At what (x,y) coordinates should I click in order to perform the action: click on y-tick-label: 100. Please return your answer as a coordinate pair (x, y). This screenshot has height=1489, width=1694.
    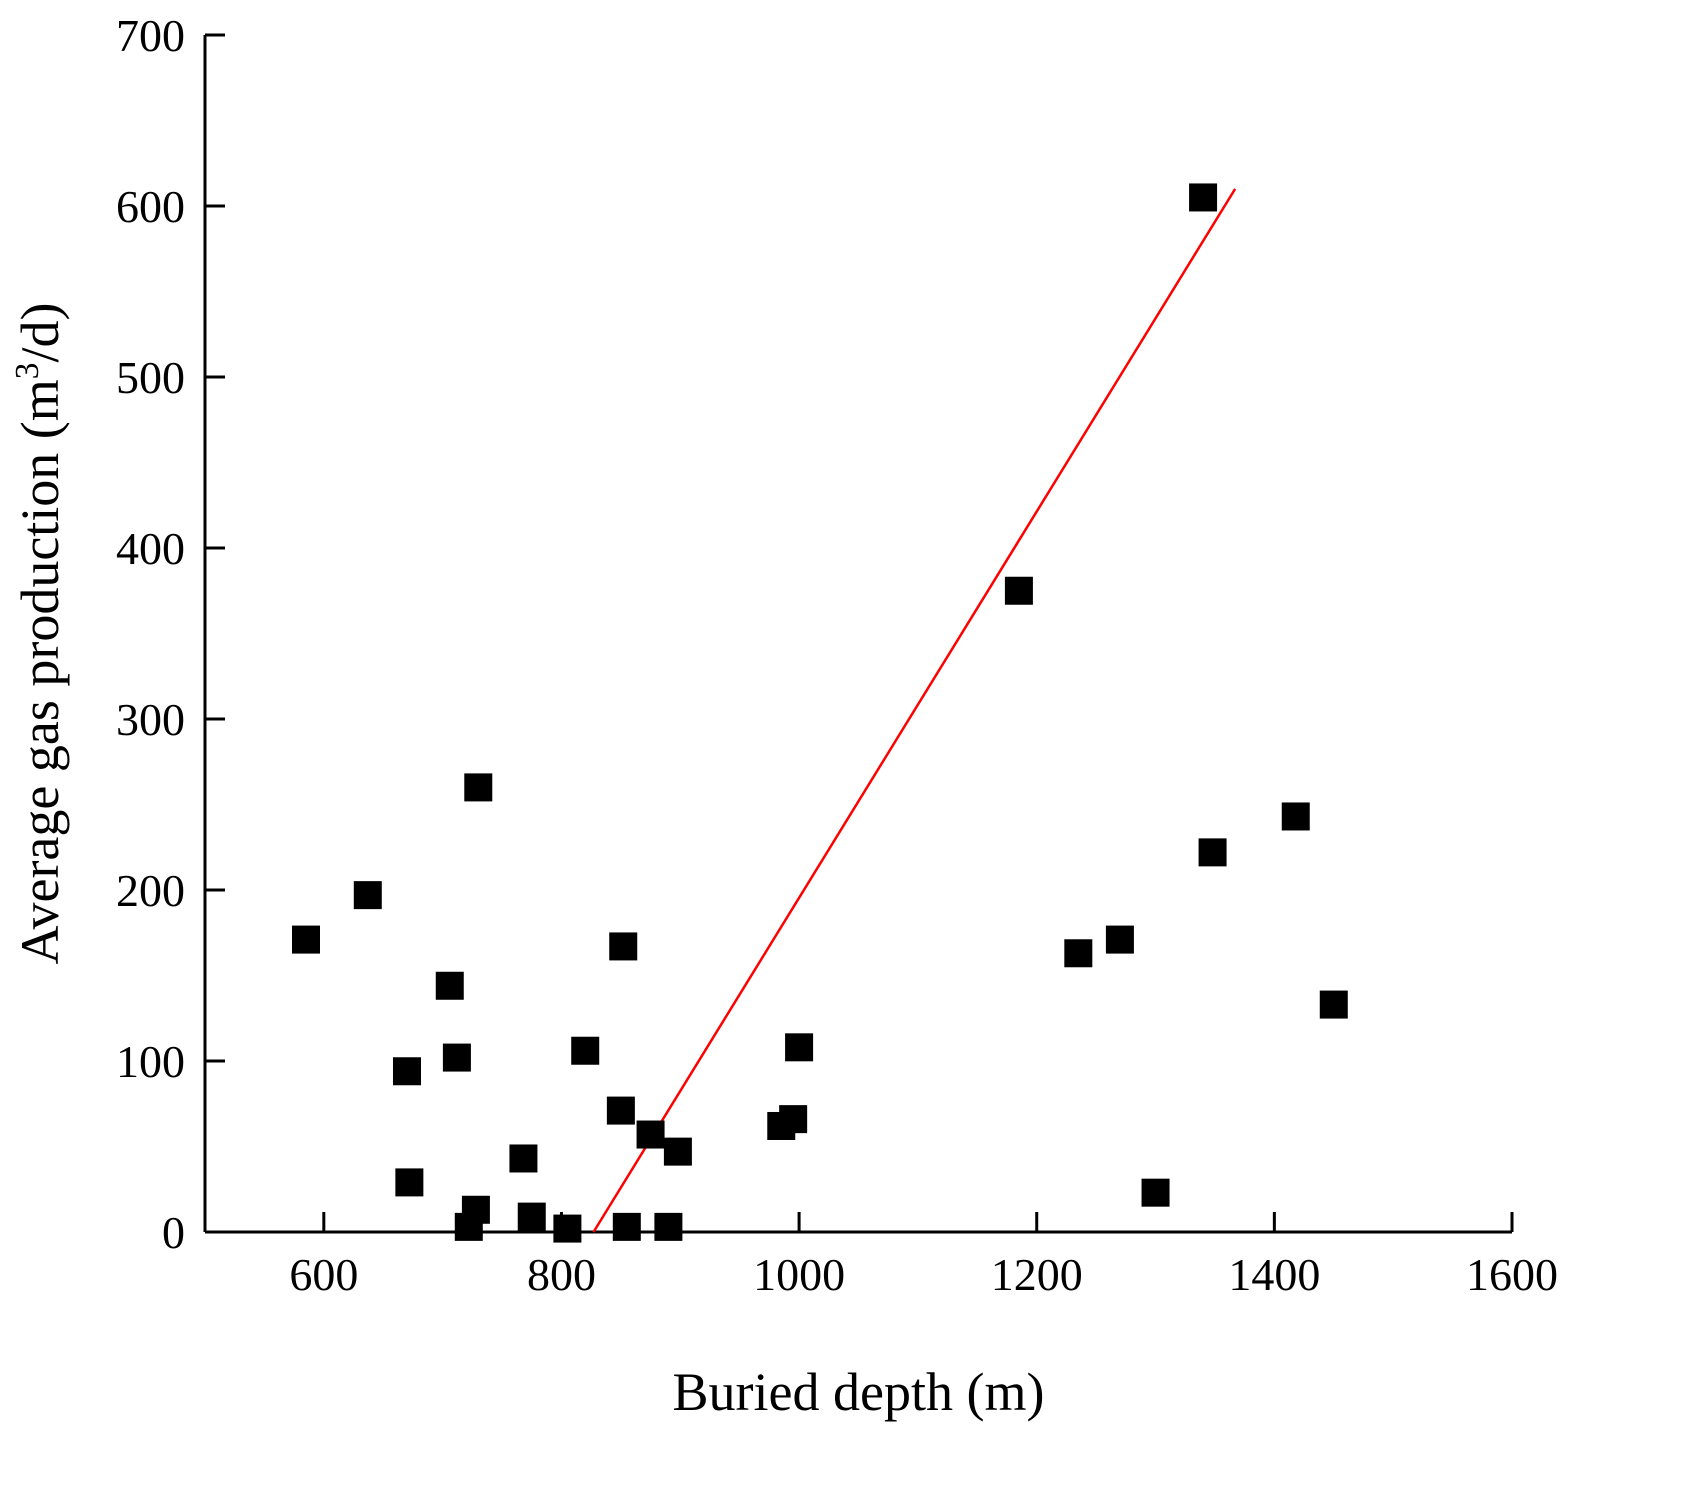
    Looking at the image, I should click on (150, 1061).